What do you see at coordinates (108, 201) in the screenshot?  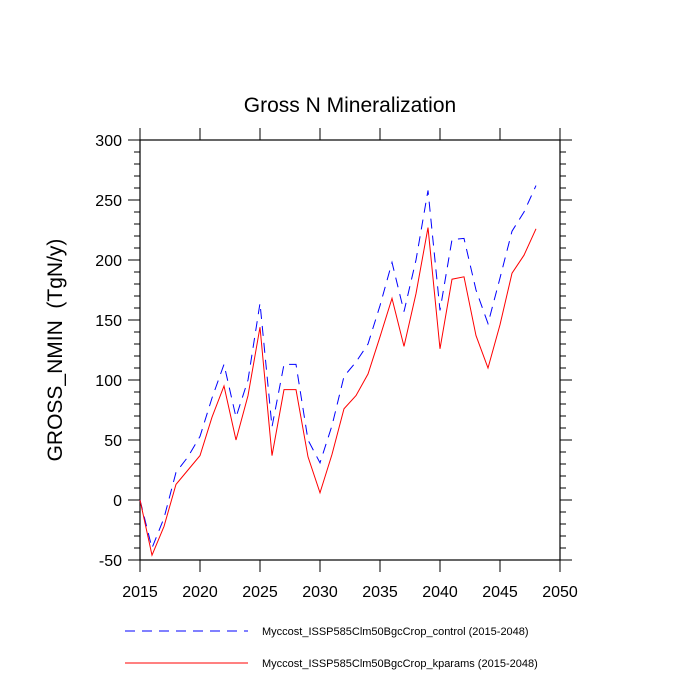 I see `y-tick-label: 250` at bounding box center [108, 201].